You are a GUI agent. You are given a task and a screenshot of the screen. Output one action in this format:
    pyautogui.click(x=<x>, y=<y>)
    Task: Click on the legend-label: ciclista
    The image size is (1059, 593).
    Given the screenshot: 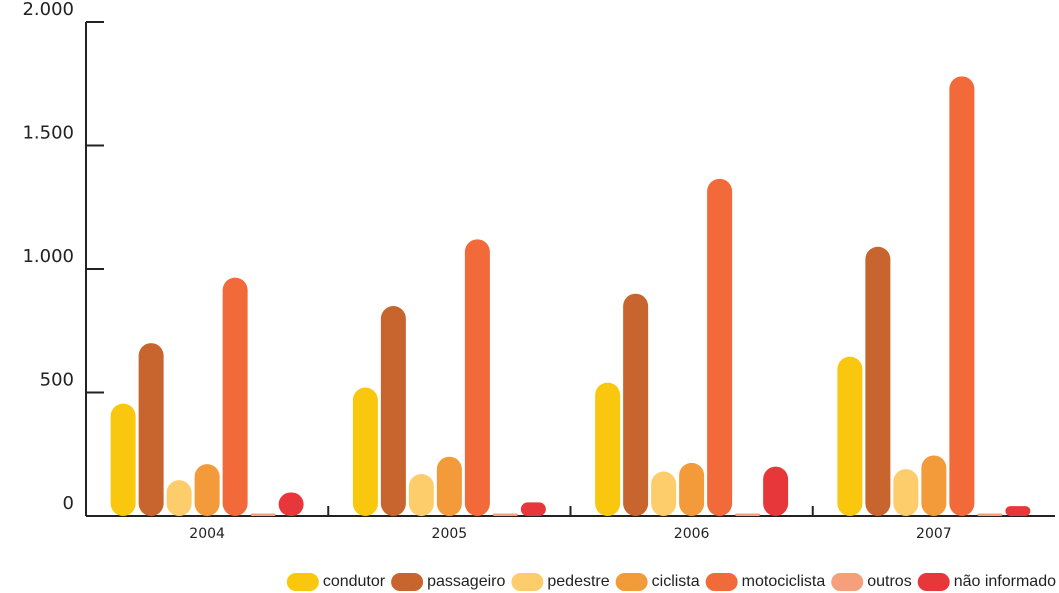 What is the action you would take?
    pyautogui.click(x=676, y=581)
    